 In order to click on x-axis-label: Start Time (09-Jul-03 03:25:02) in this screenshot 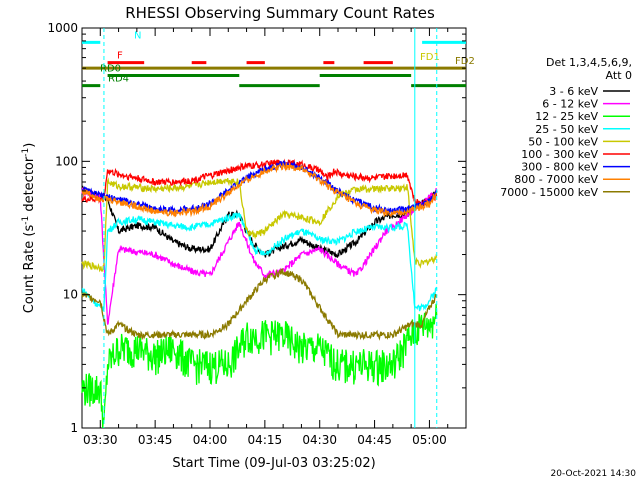, I will do `click(273, 463)`.